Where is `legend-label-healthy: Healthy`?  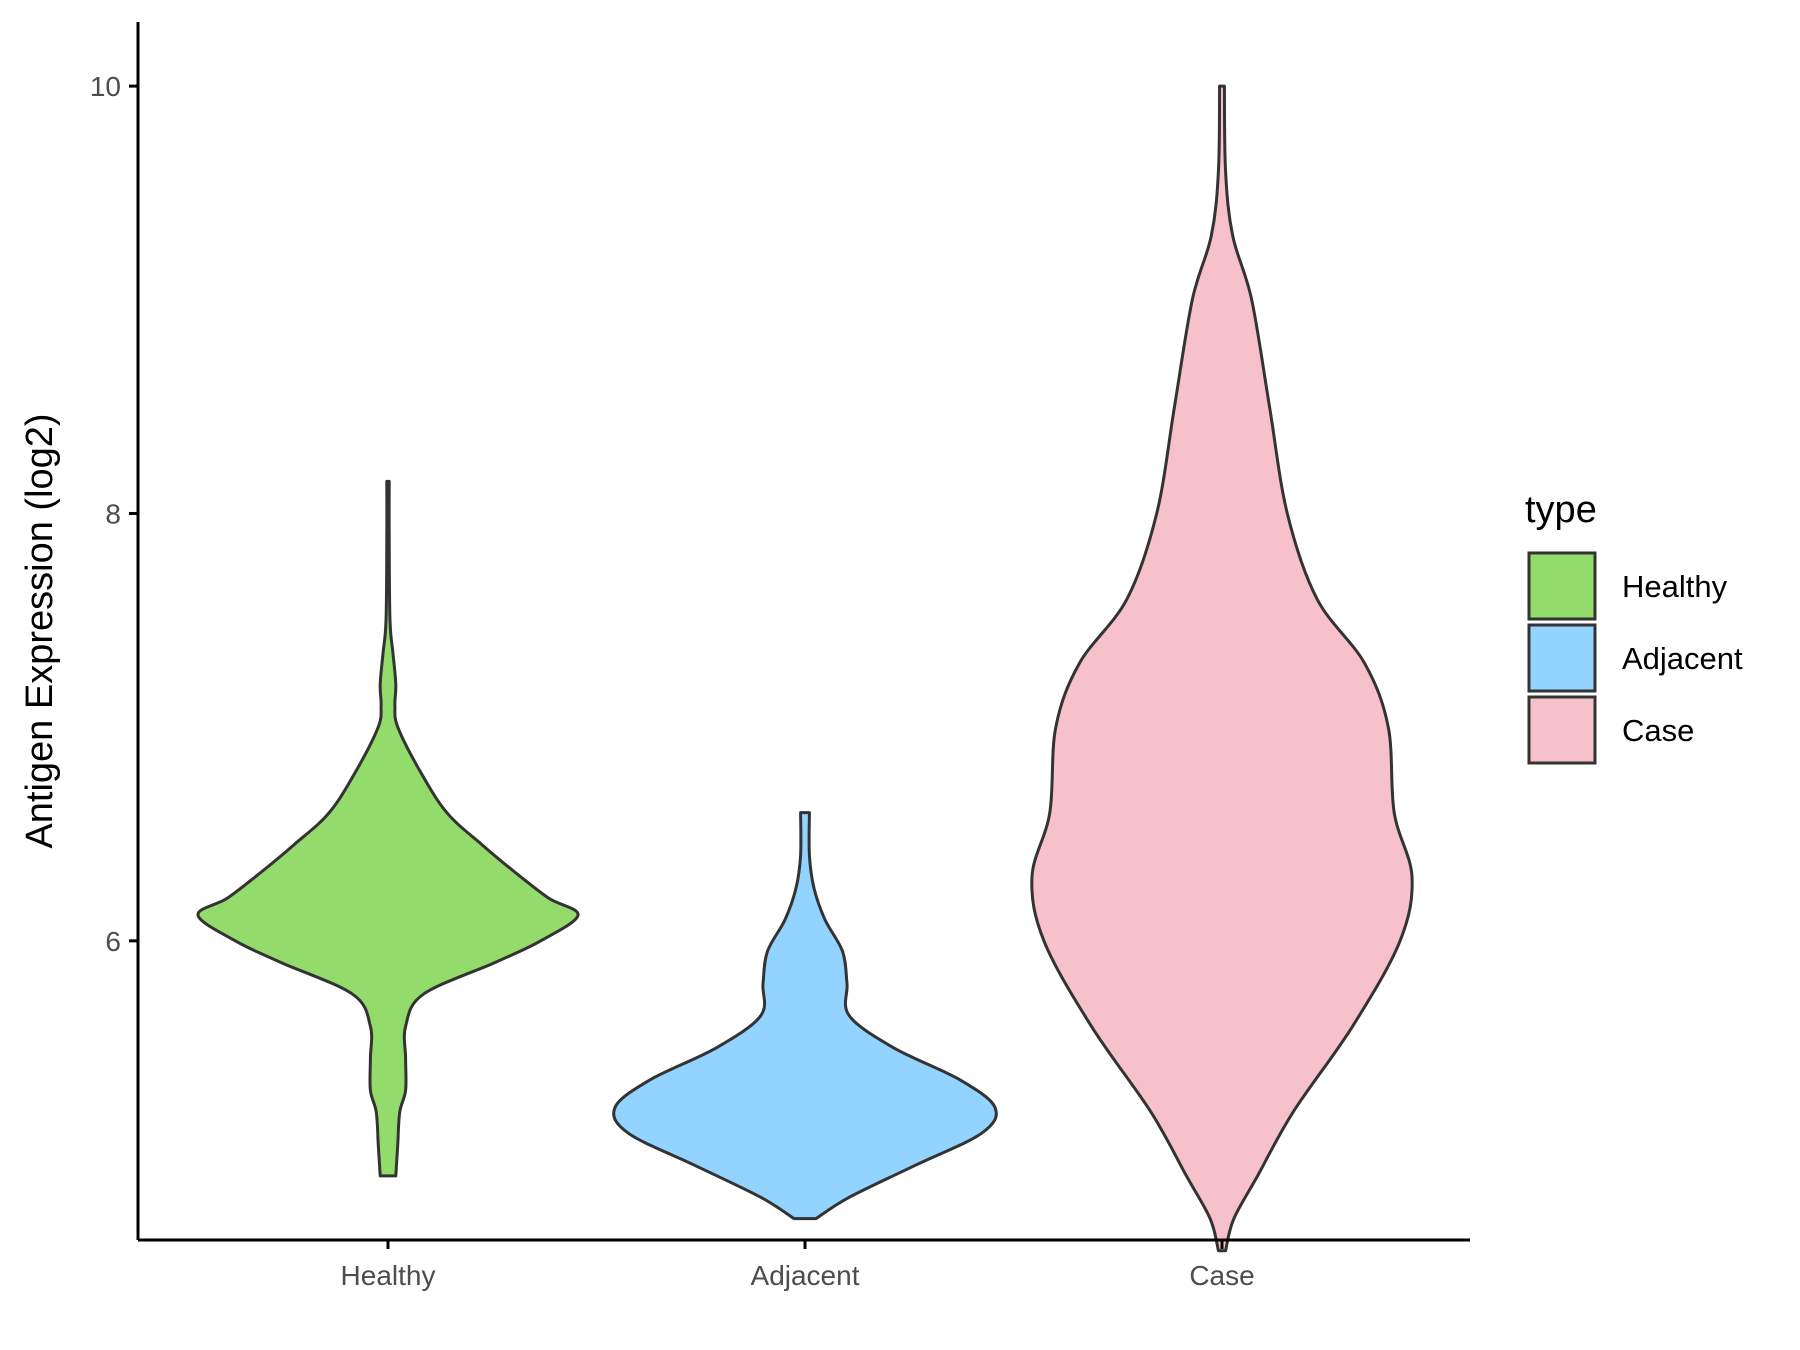
legend-label-healthy: Healthy is located at coordinates (1675, 586).